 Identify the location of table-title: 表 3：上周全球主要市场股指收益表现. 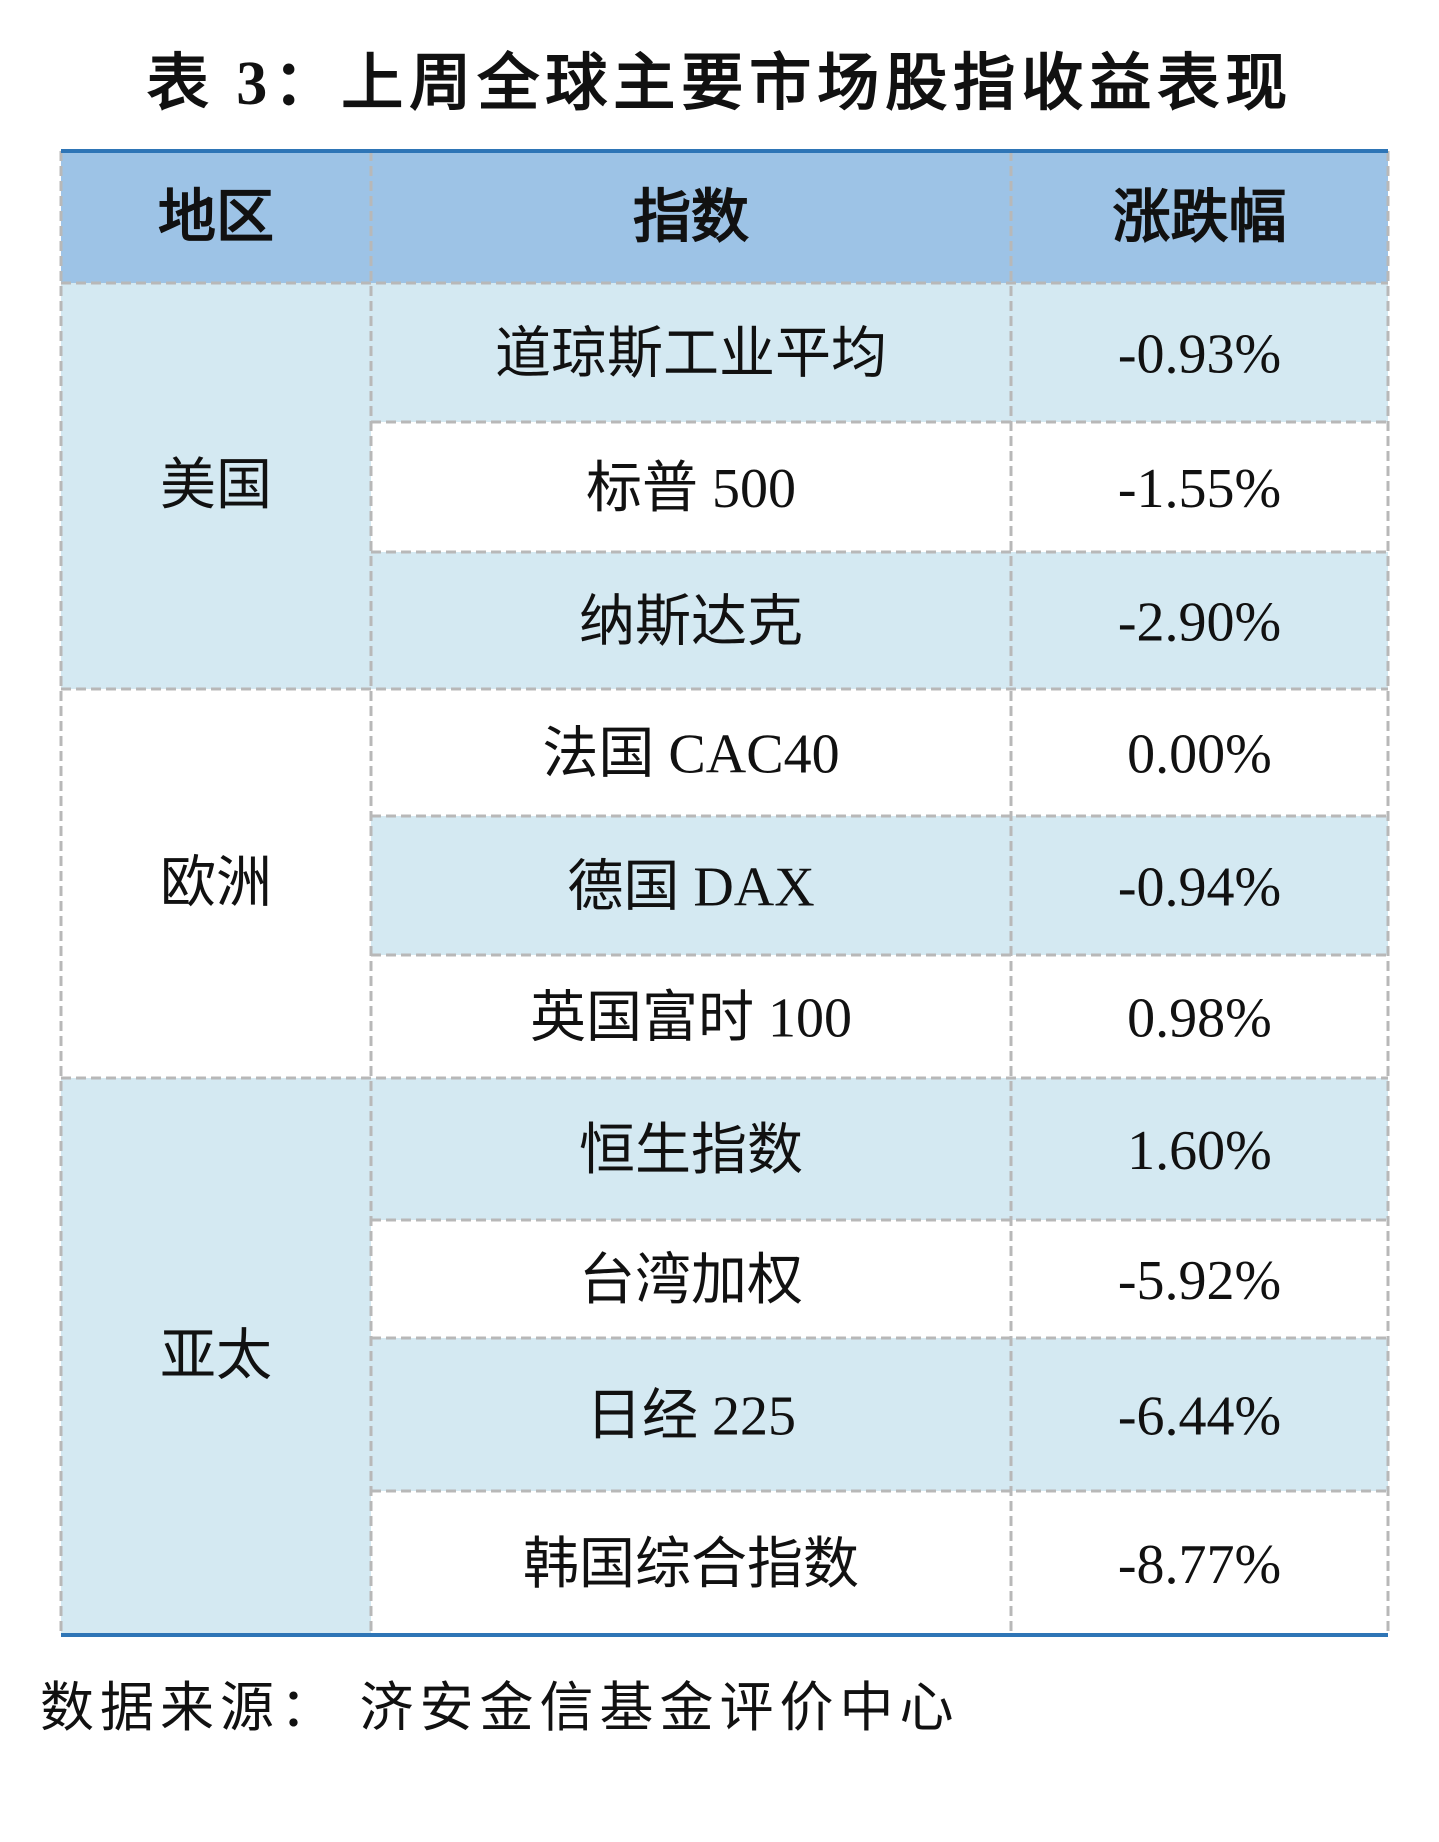
(720, 83).